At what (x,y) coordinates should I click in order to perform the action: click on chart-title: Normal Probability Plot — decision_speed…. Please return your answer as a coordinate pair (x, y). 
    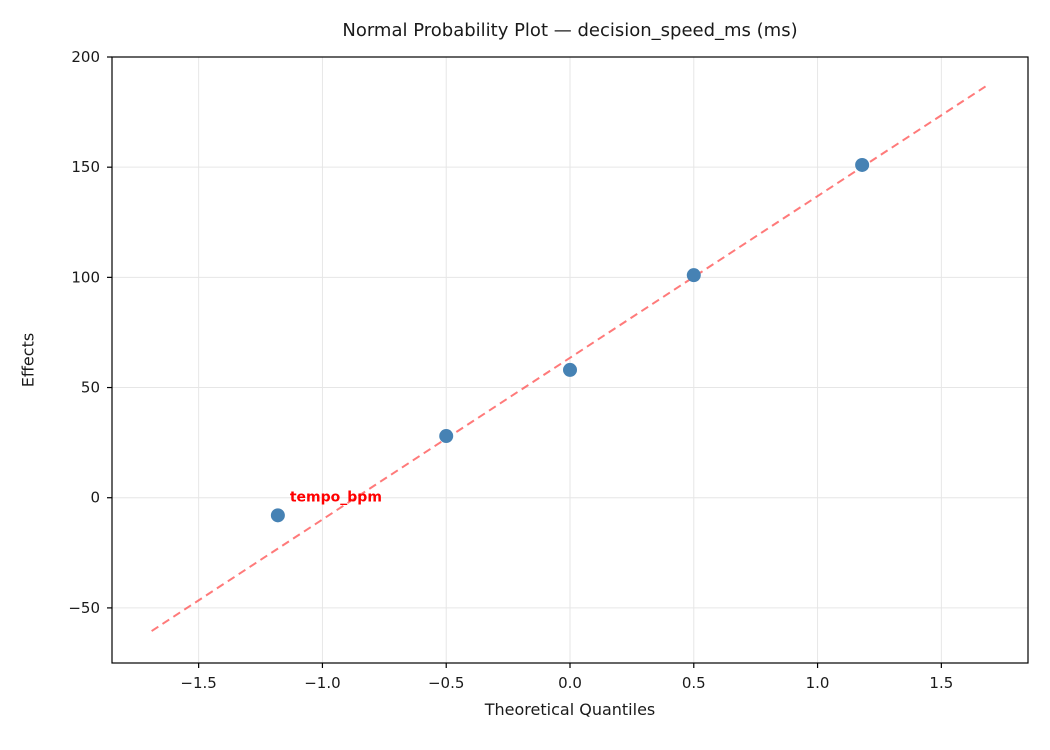
    Looking at the image, I should click on (570, 30).